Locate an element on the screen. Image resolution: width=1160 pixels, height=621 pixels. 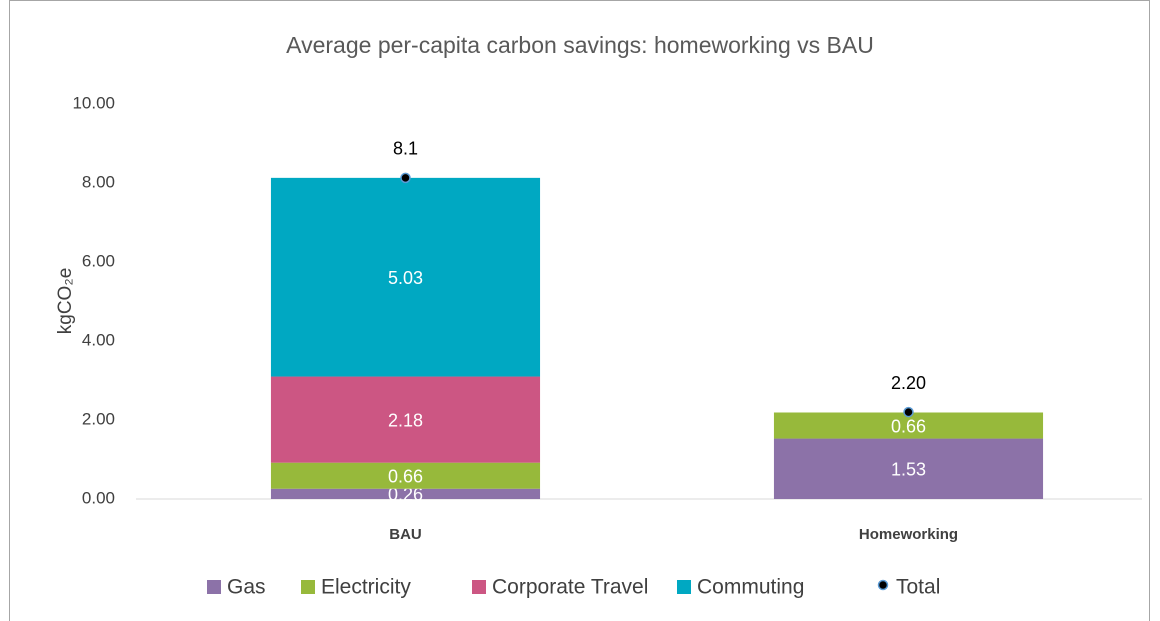
legend-label: Corporate Travel is located at coordinates (570, 587).